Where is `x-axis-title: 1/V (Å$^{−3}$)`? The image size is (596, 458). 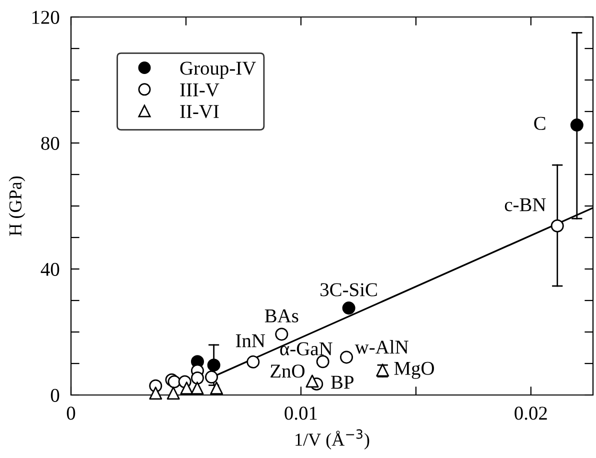
x-axis-title: 1/V (Å$^{−3}$) is located at coordinates (333, 439).